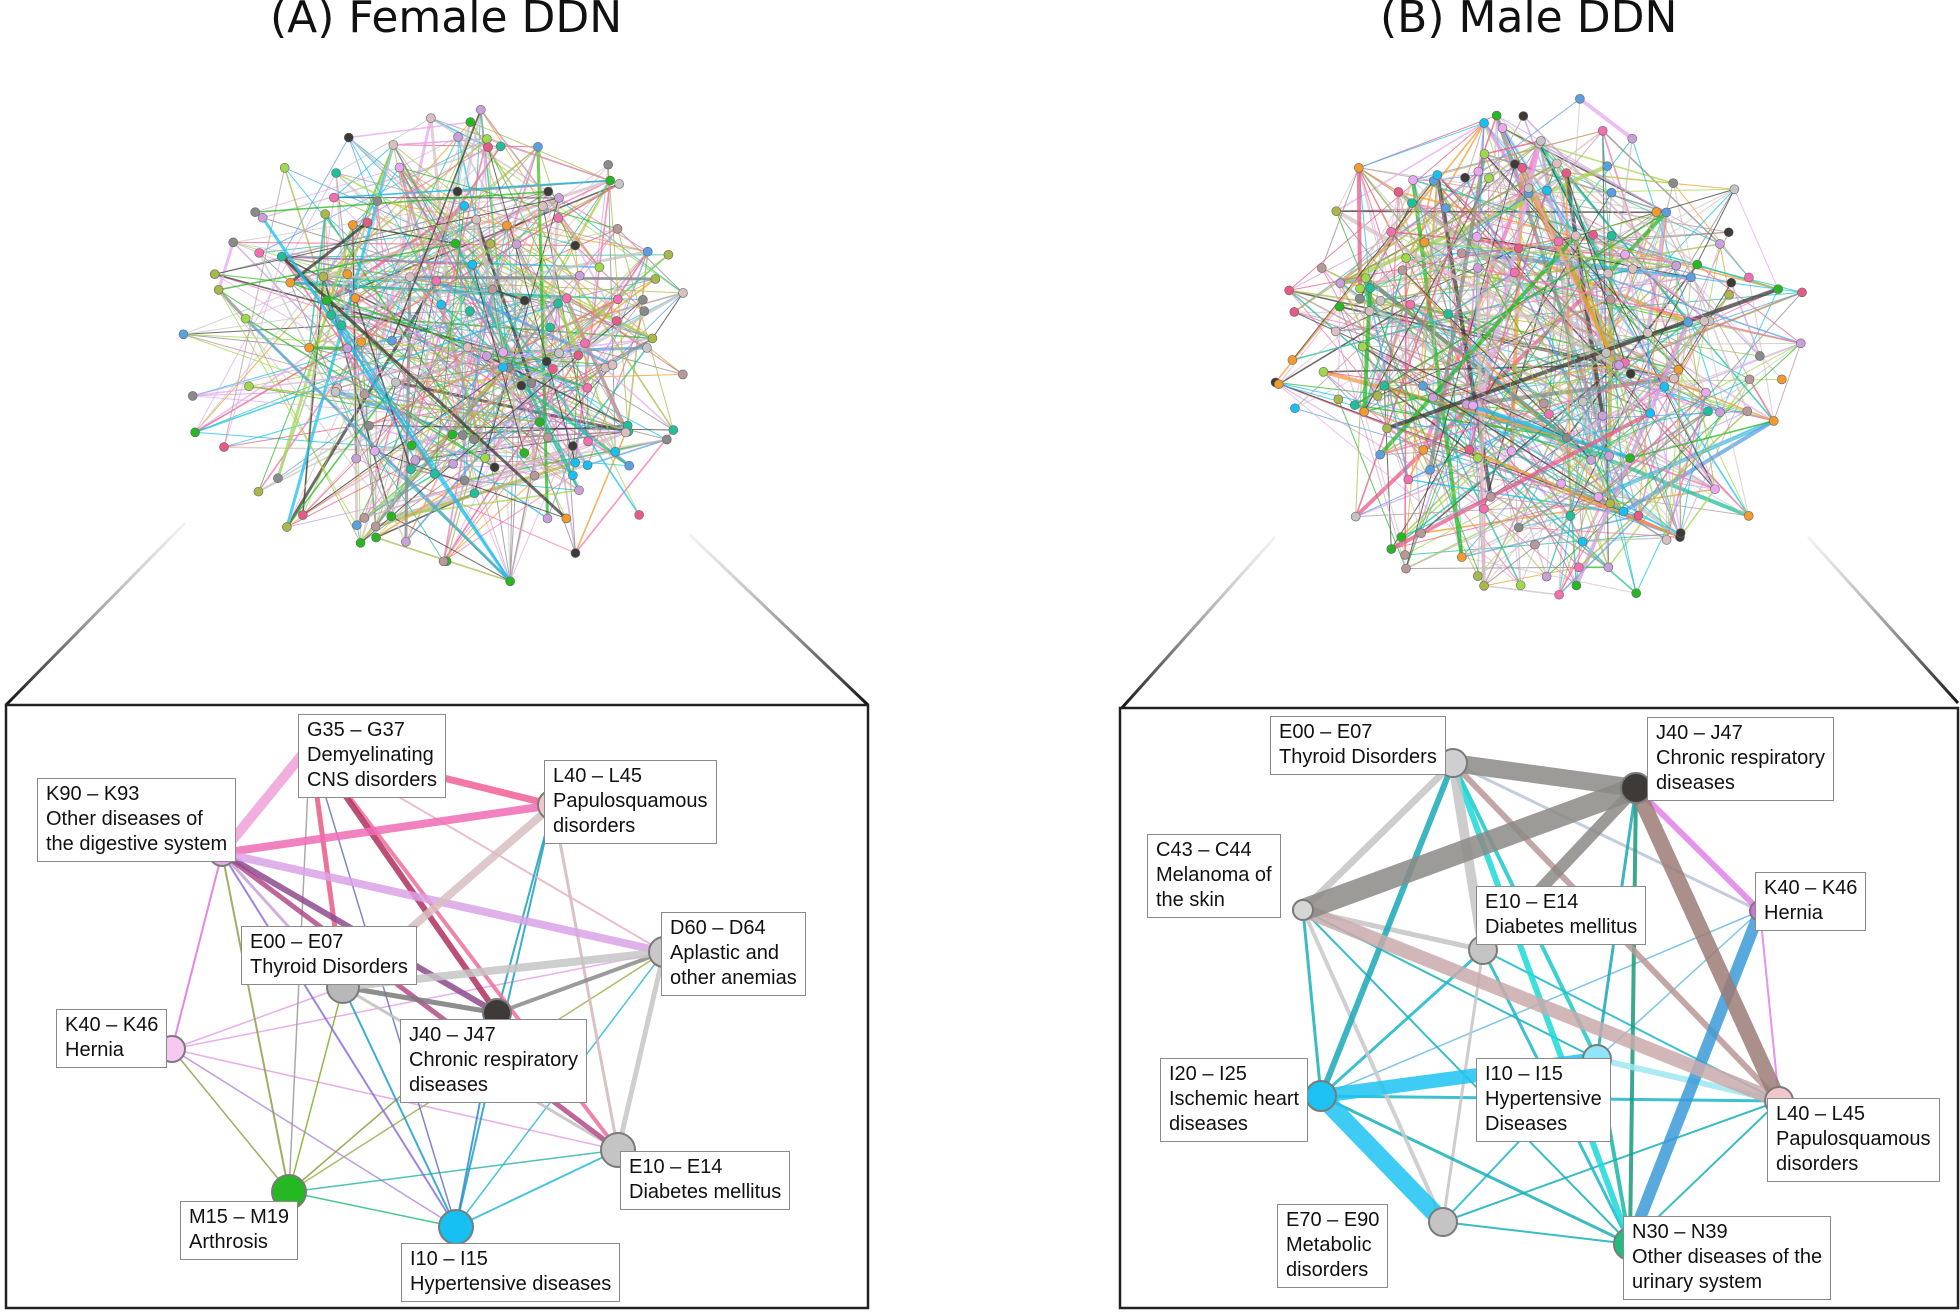 The image size is (1960, 1312). What do you see at coordinates (1740, 759) in the screenshot?
I see `panel-b-label-j40: J40 – J47 Chronic respiratory diseases` at bounding box center [1740, 759].